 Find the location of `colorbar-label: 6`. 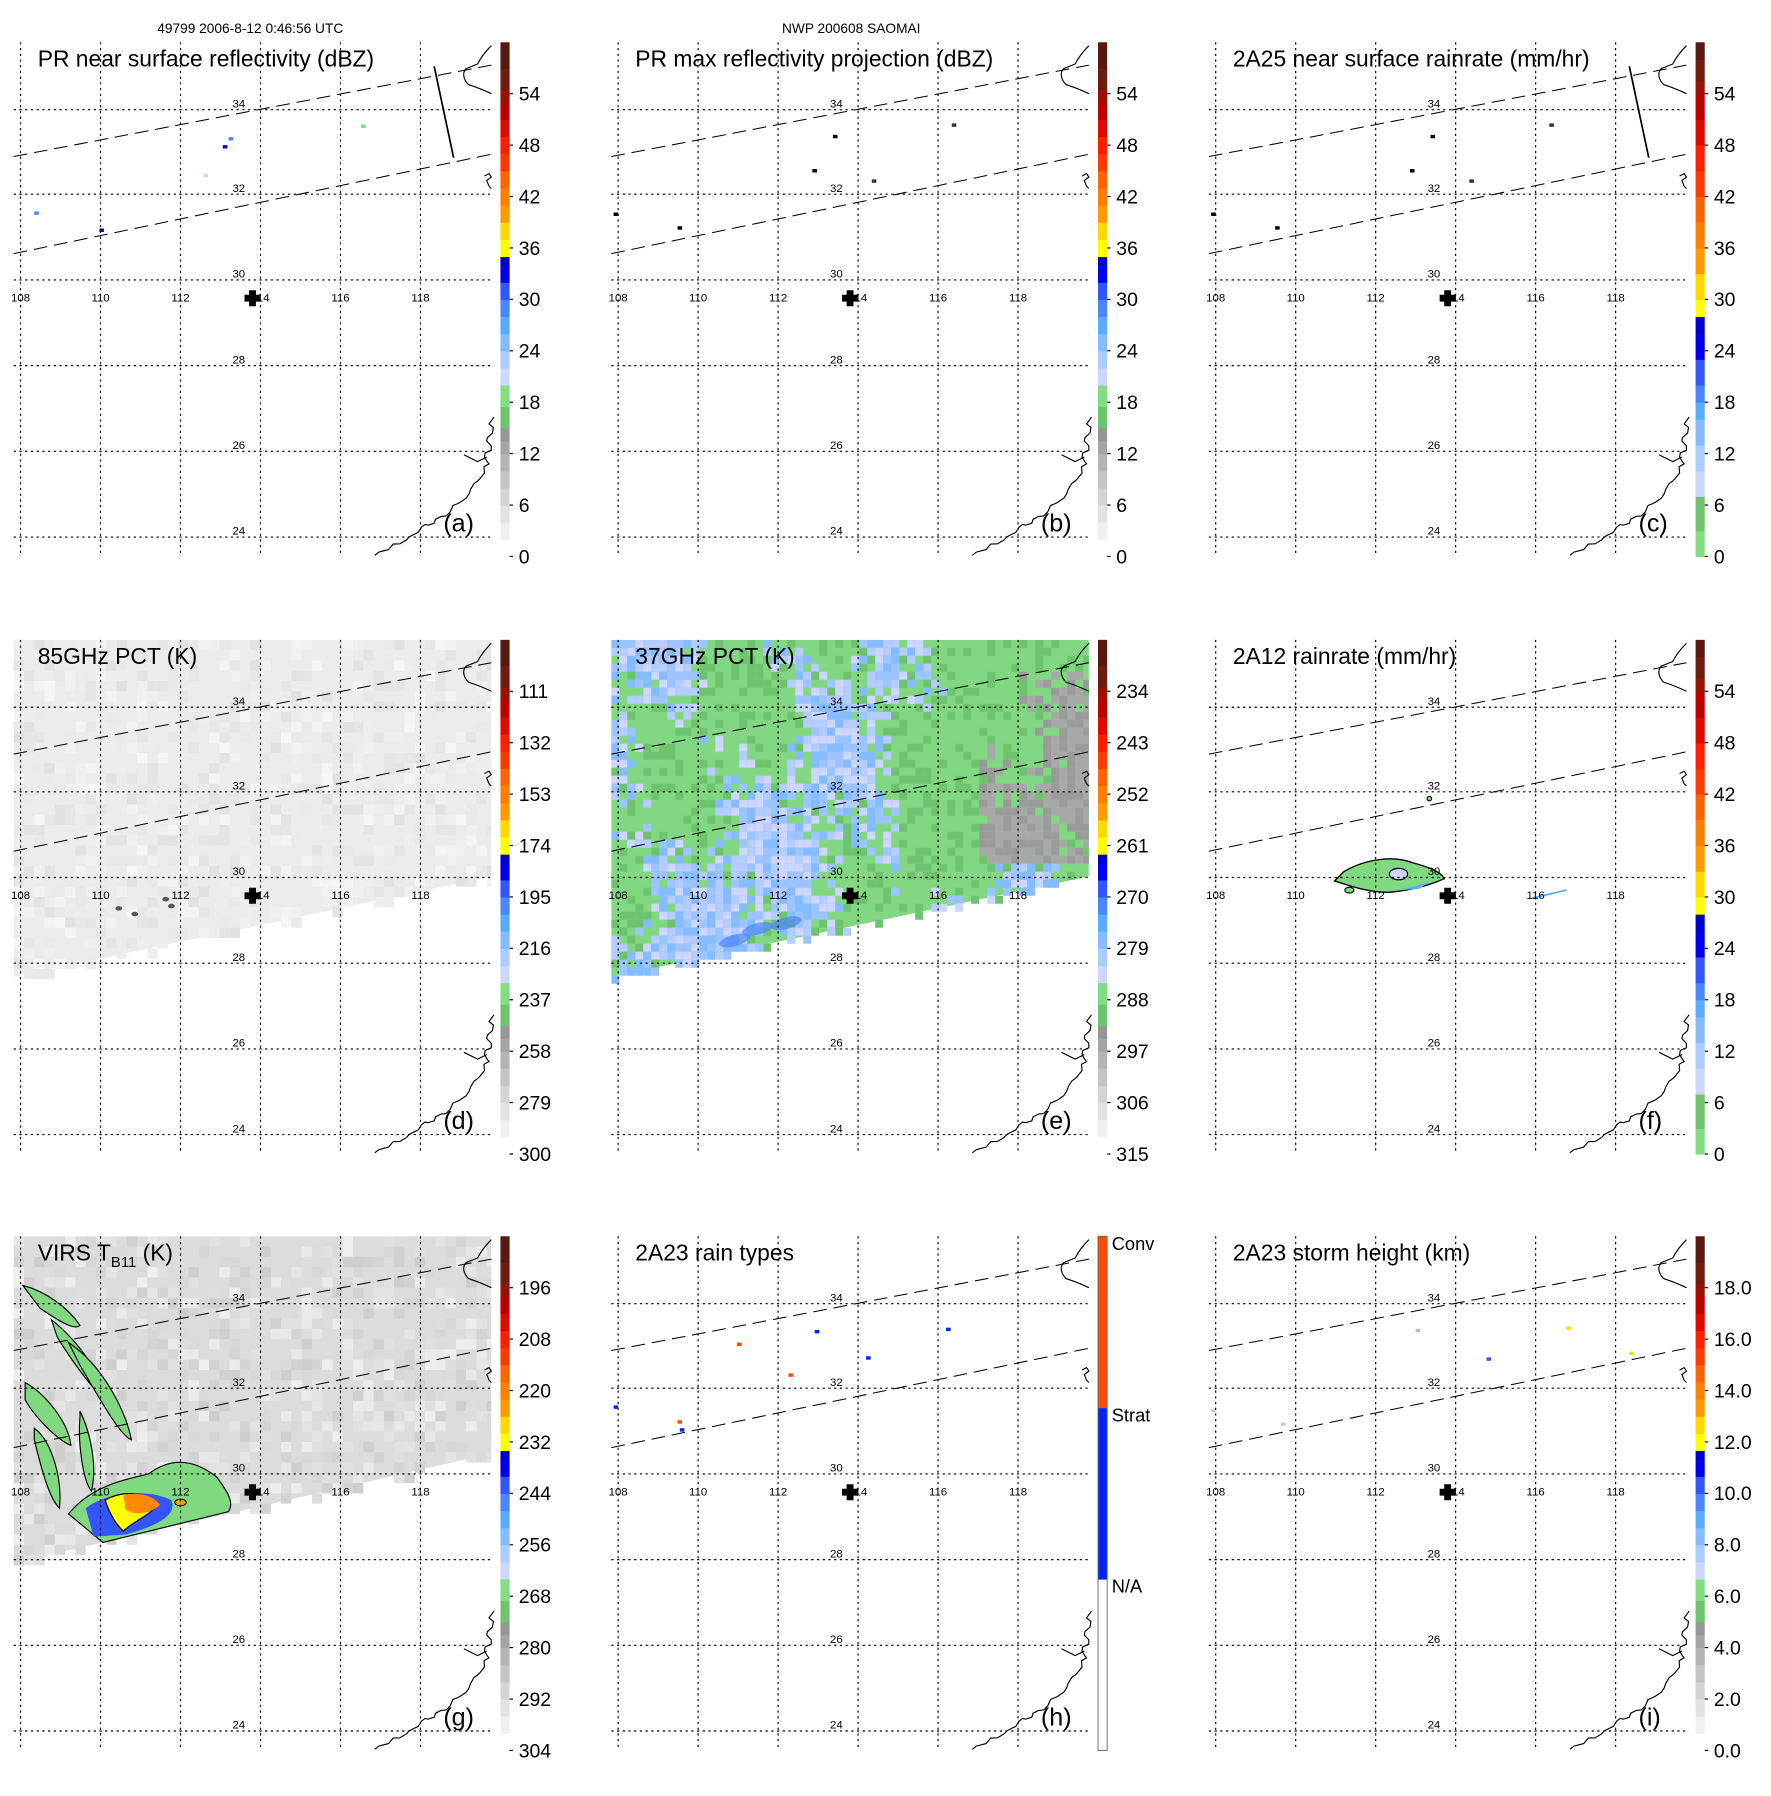

colorbar-label: 6 is located at coordinates (1719, 1103).